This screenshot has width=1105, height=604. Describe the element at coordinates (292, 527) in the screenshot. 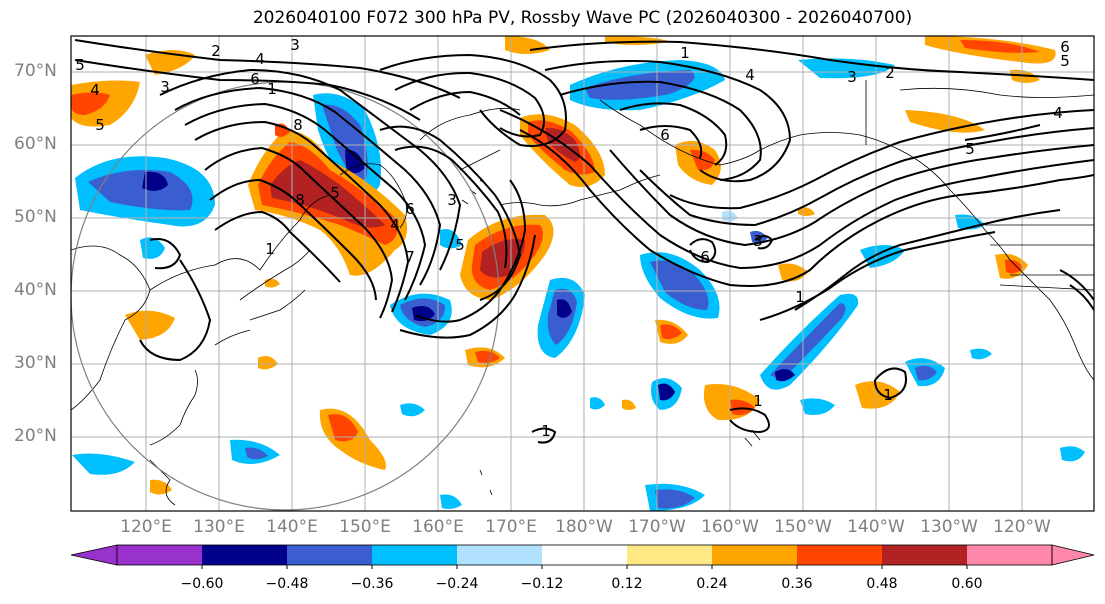

I see `lon-label-140e: 140°E` at that location.